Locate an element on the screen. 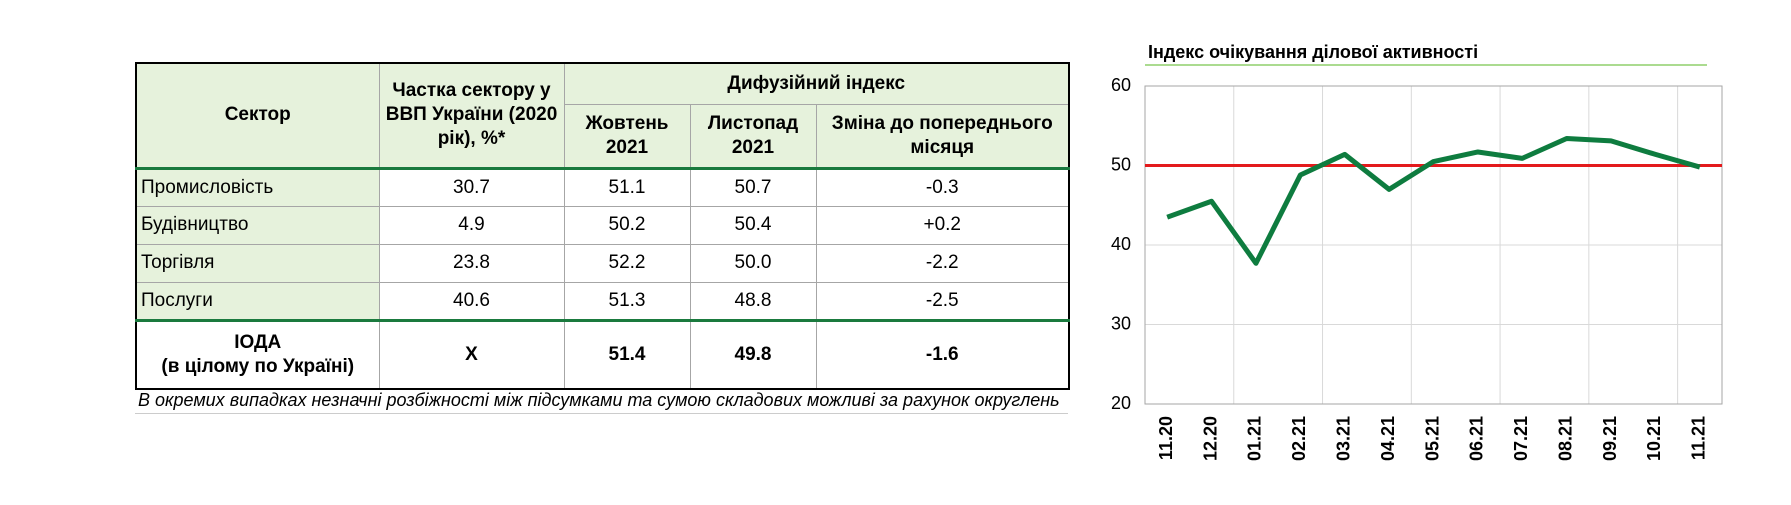 The width and height of the screenshot is (1791, 505). cell: -0.3 is located at coordinates (942, 186).